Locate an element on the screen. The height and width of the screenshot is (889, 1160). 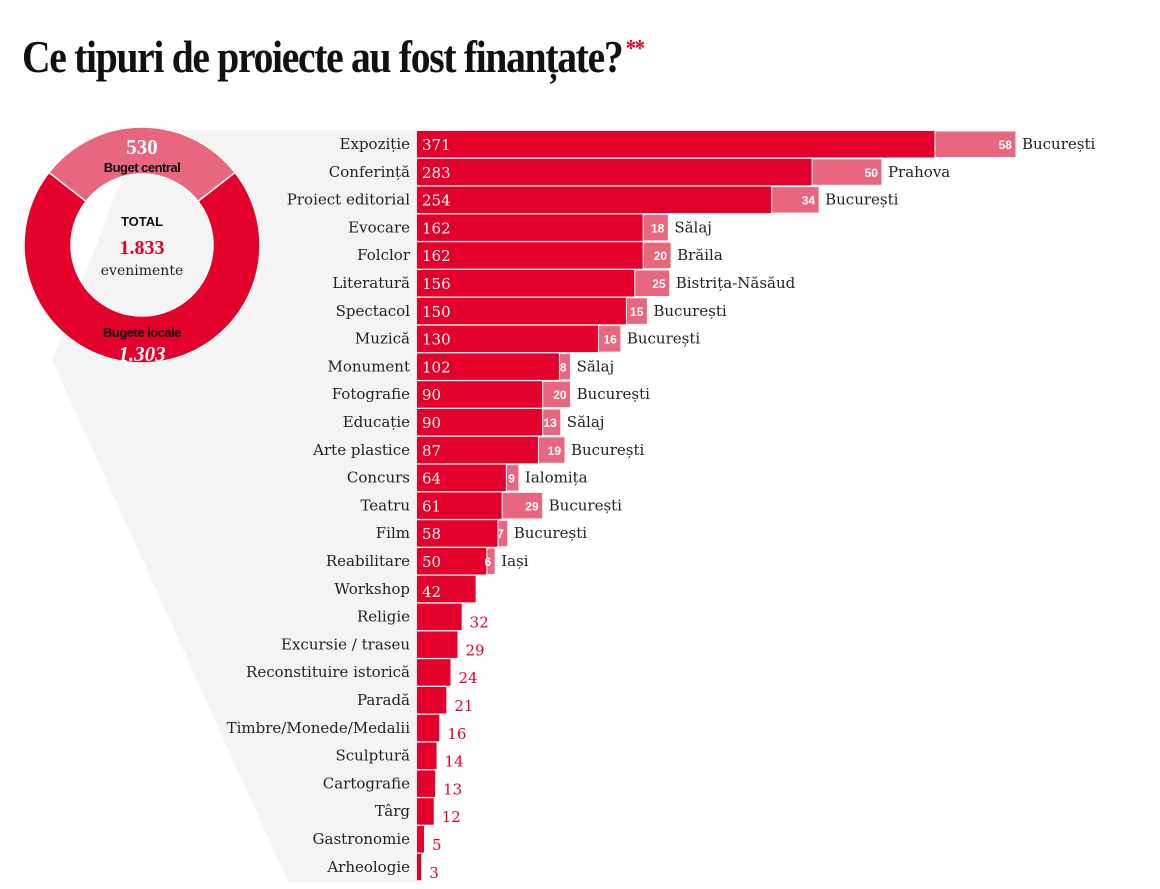
donut-value-bugete-locale: 1.303 is located at coordinates (141, 354).